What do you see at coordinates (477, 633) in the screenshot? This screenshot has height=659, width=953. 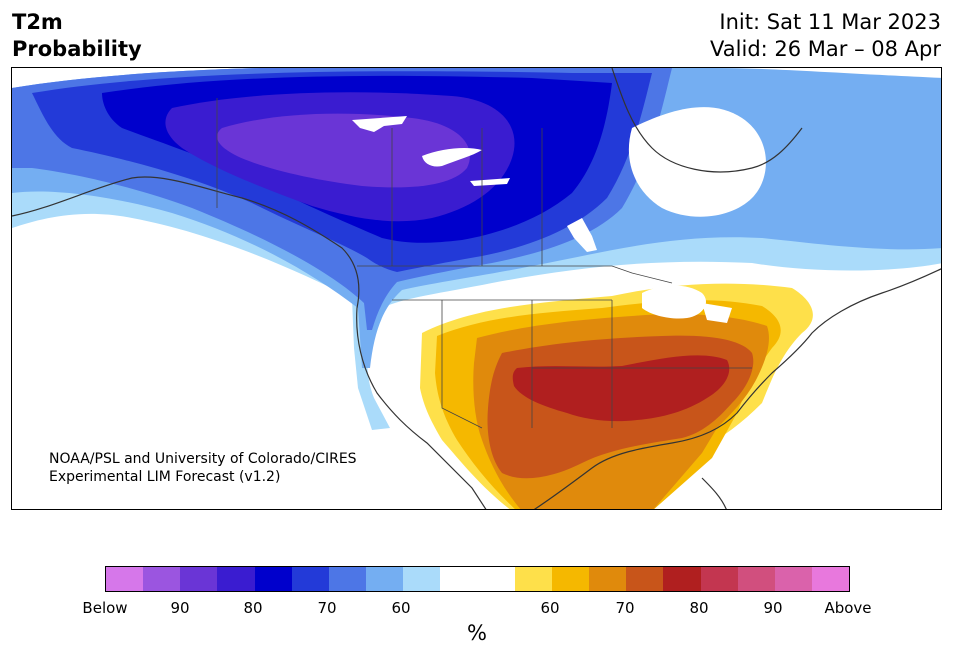 I see `colorbar-unit: %` at bounding box center [477, 633].